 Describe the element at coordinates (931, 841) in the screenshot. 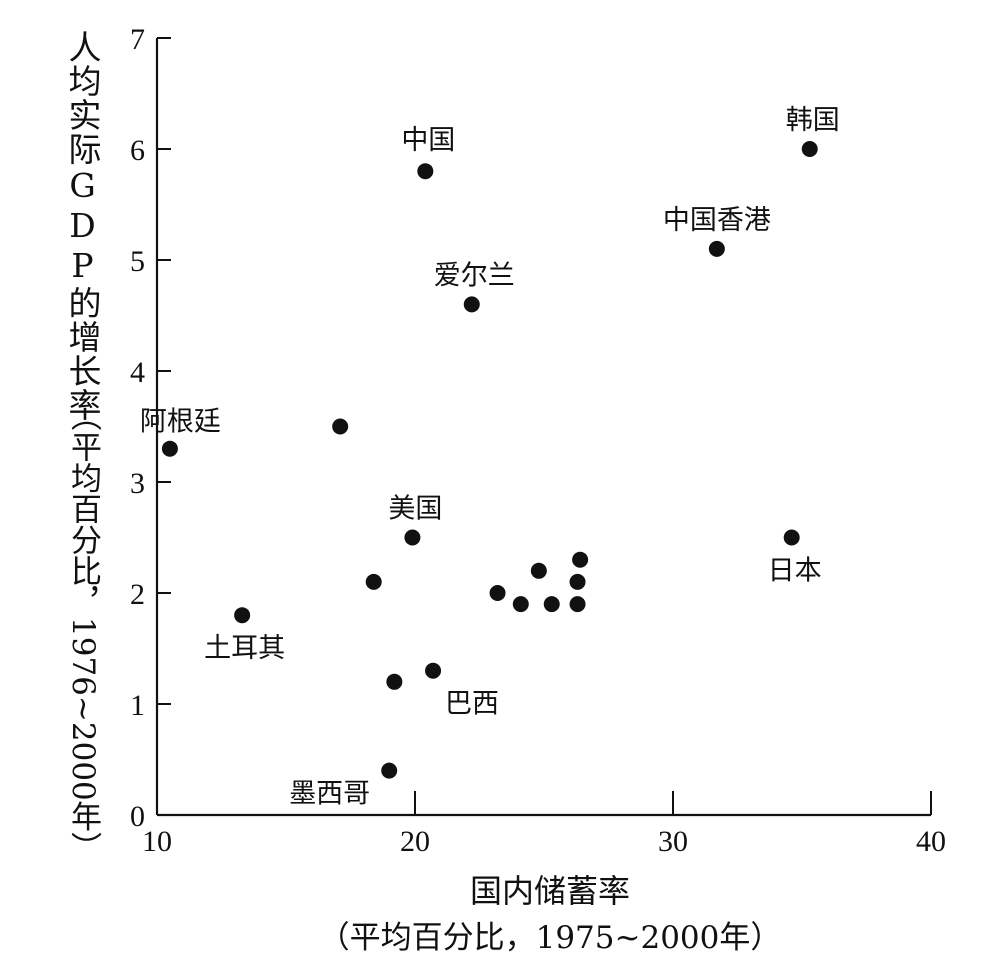

I see `x-tick-label: 40` at that location.